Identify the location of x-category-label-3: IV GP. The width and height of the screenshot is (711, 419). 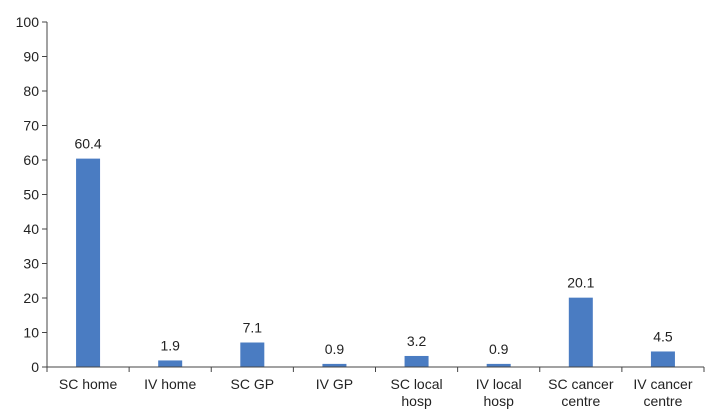
(334, 384).